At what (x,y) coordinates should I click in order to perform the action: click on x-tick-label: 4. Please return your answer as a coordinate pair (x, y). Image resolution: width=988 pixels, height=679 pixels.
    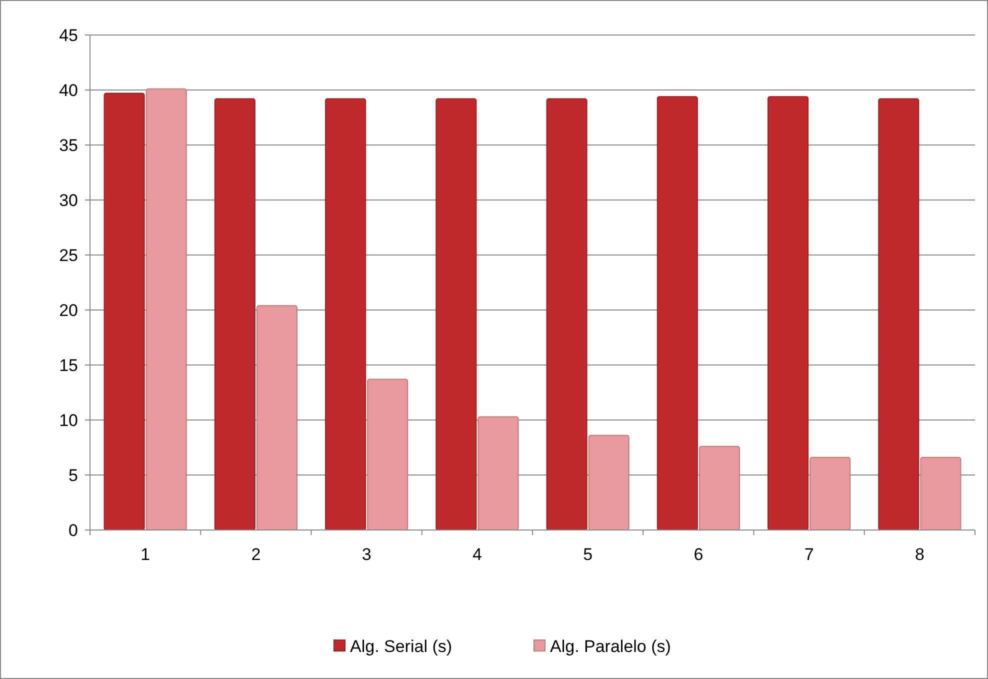
    Looking at the image, I should click on (477, 554).